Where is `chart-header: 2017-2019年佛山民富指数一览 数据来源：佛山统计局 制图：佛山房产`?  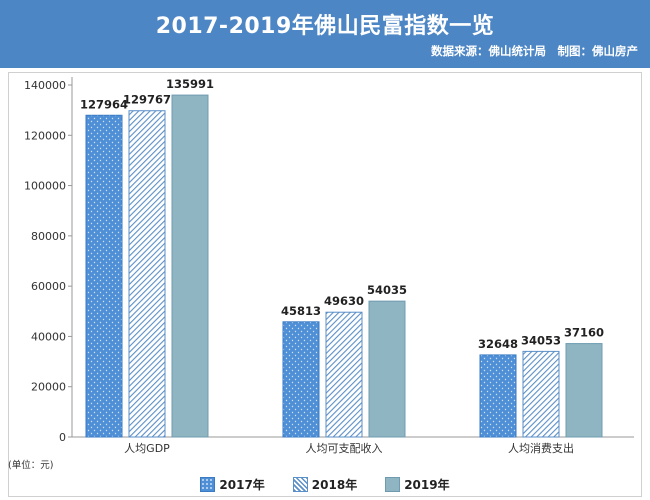 chart-header: 2017-2019年佛山民富指数一览 数据来源：佛山统计局 制图：佛山房产 is located at coordinates (325, 34).